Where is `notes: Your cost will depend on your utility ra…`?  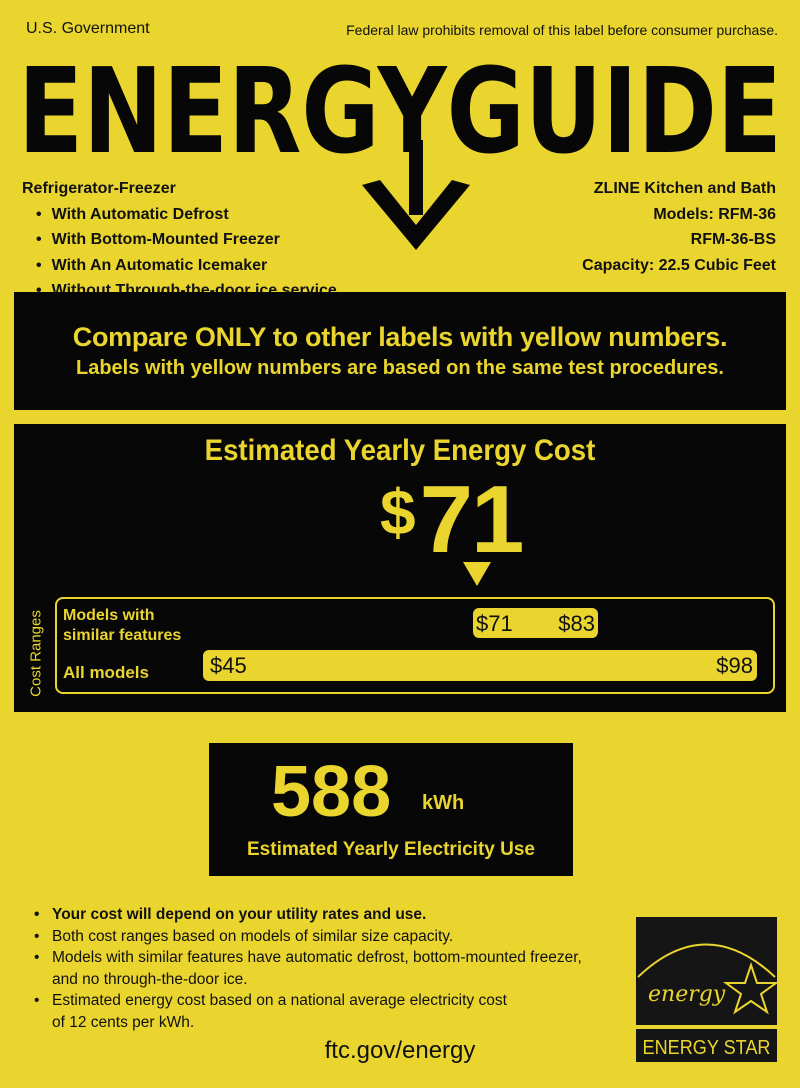 notes: Your cost will depend on your utility ra… is located at coordinates (308, 968).